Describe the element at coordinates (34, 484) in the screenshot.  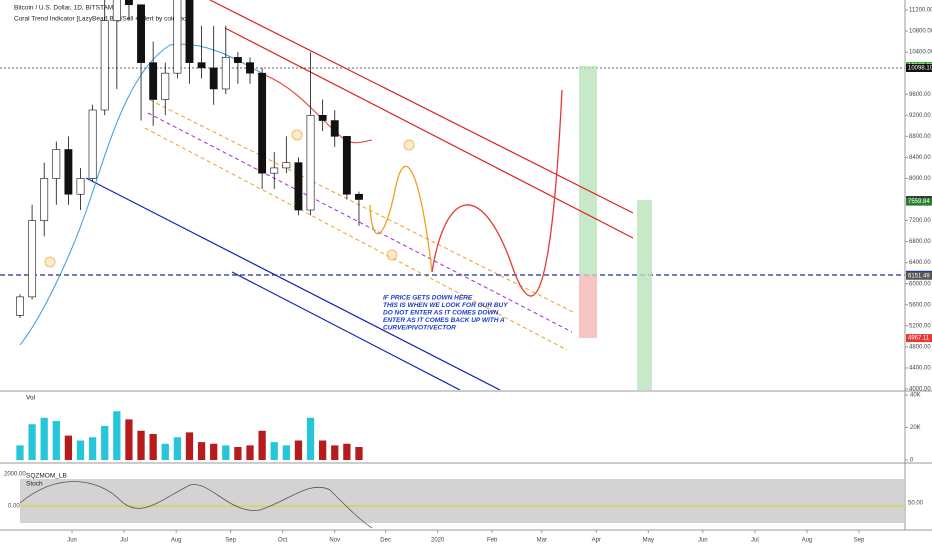
I see `indicator-title: Stoch` at that location.